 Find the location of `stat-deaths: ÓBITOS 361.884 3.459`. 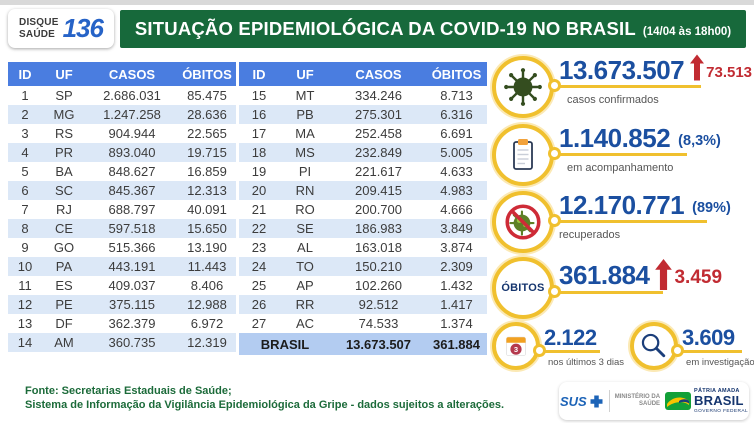

stat-deaths: ÓBITOS 361.884 3.459 is located at coordinates (607, 288).